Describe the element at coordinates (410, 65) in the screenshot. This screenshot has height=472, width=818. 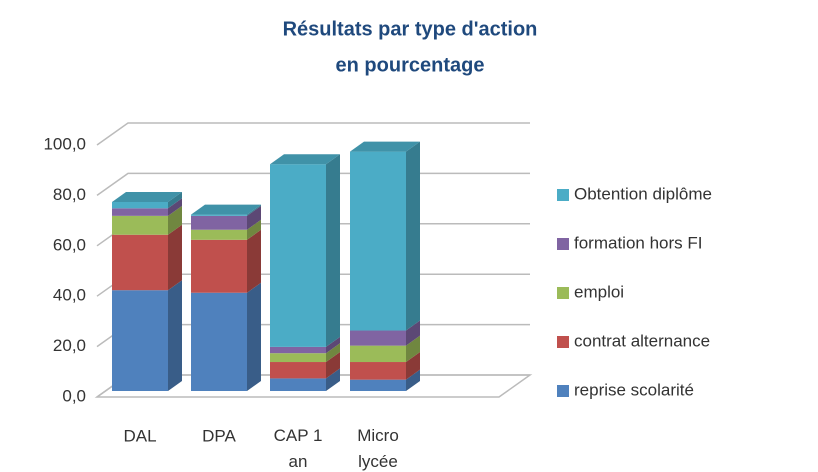
I see `chart-title: en pourcentage` at that location.